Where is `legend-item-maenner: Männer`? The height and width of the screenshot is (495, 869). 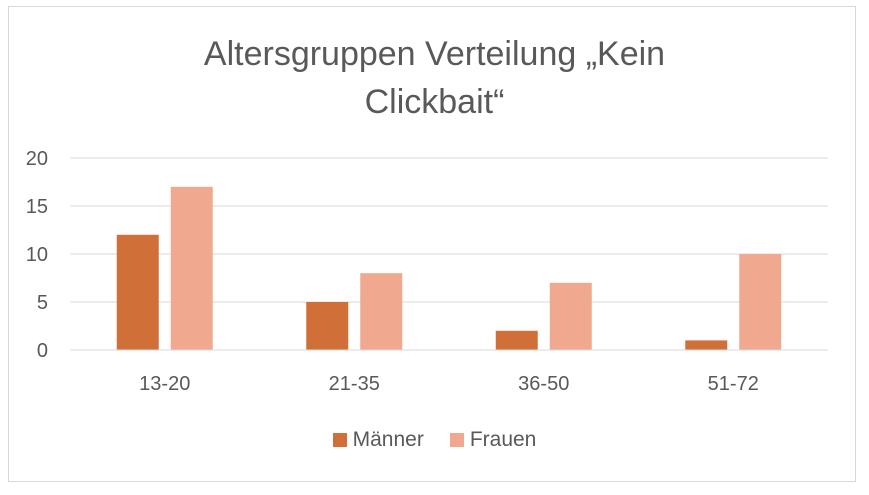
legend-item-maenner: Männer is located at coordinates (378, 440).